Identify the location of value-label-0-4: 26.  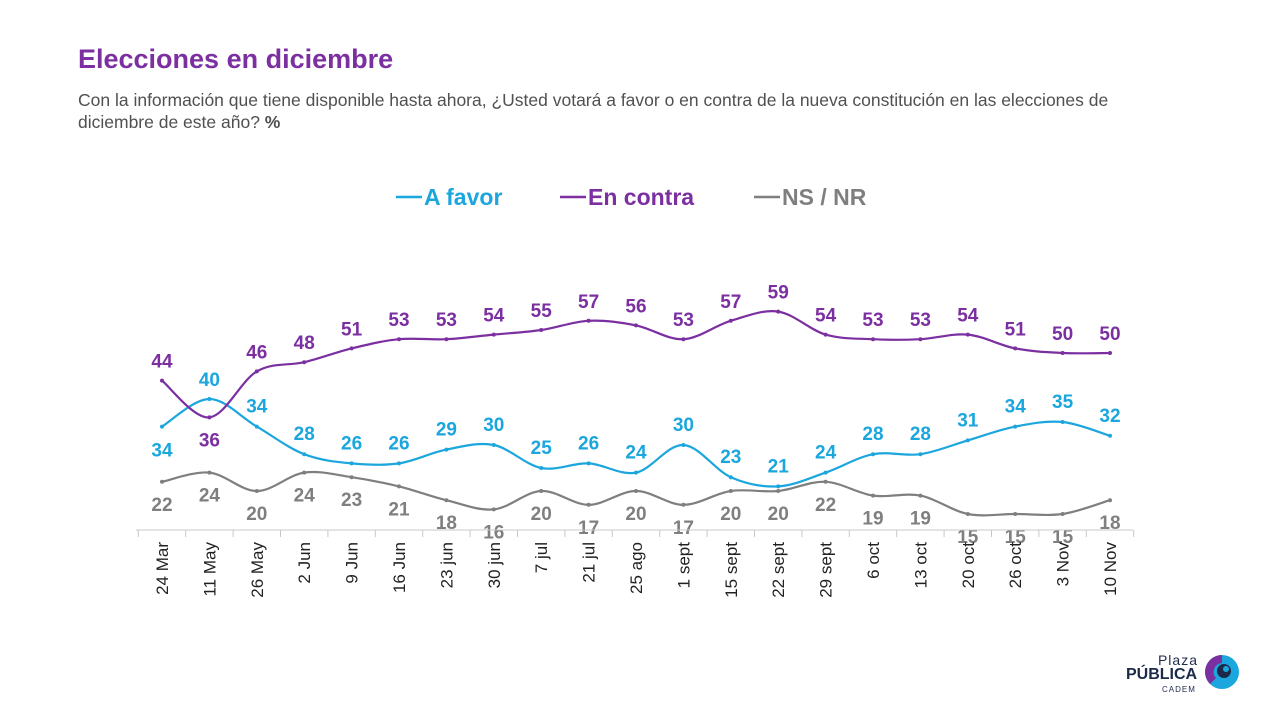
(351, 443).